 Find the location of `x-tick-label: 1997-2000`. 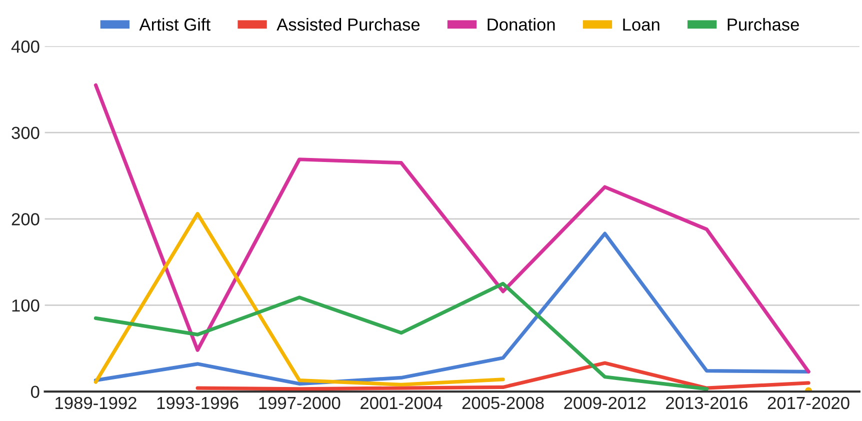

x-tick-label: 1997-2000 is located at coordinates (299, 403).